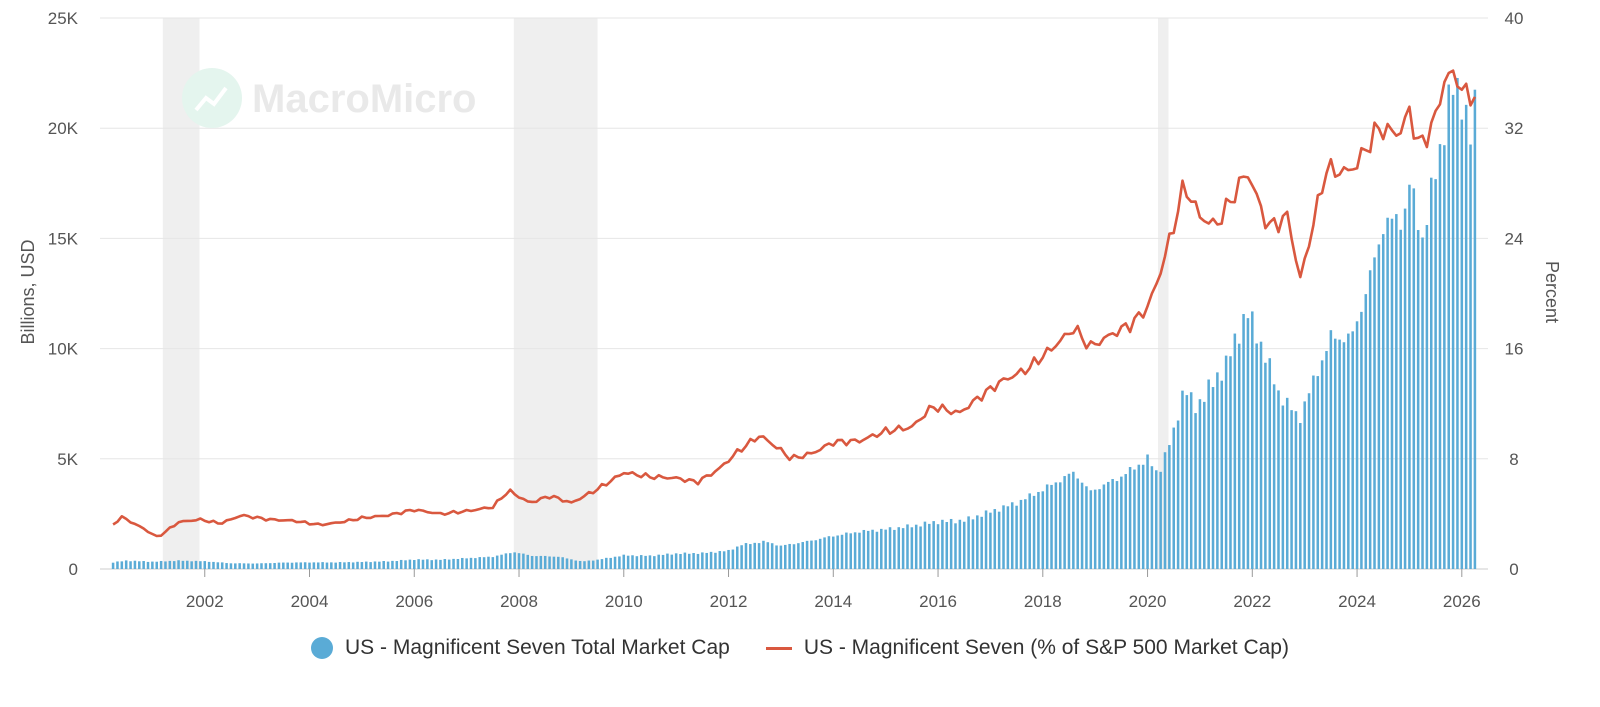 The width and height of the screenshot is (1600, 707). Describe the element at coordinates (63, 294) in the screenshot. I see `y-left-axis: 0 5K 10K 15K 20K 25K` at that location.